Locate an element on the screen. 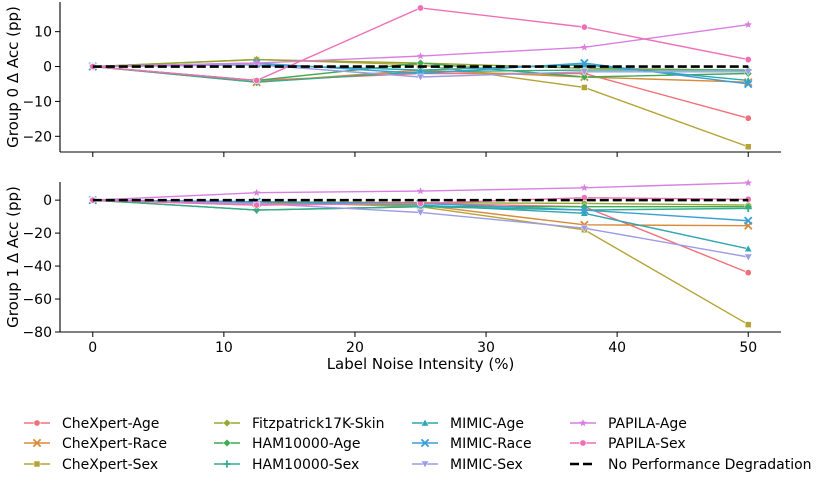 This screenshot has height=481, width=831. x-axis-label: Label Noise Intensity (%) is located at coordinates (421, 364).